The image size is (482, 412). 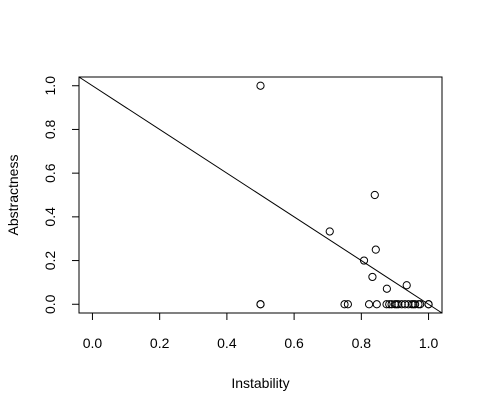 What do you see at coordinates (50, 261) in the screenshot?
I see `y-tick-label: 0.2` at bounding box center [50, 261].